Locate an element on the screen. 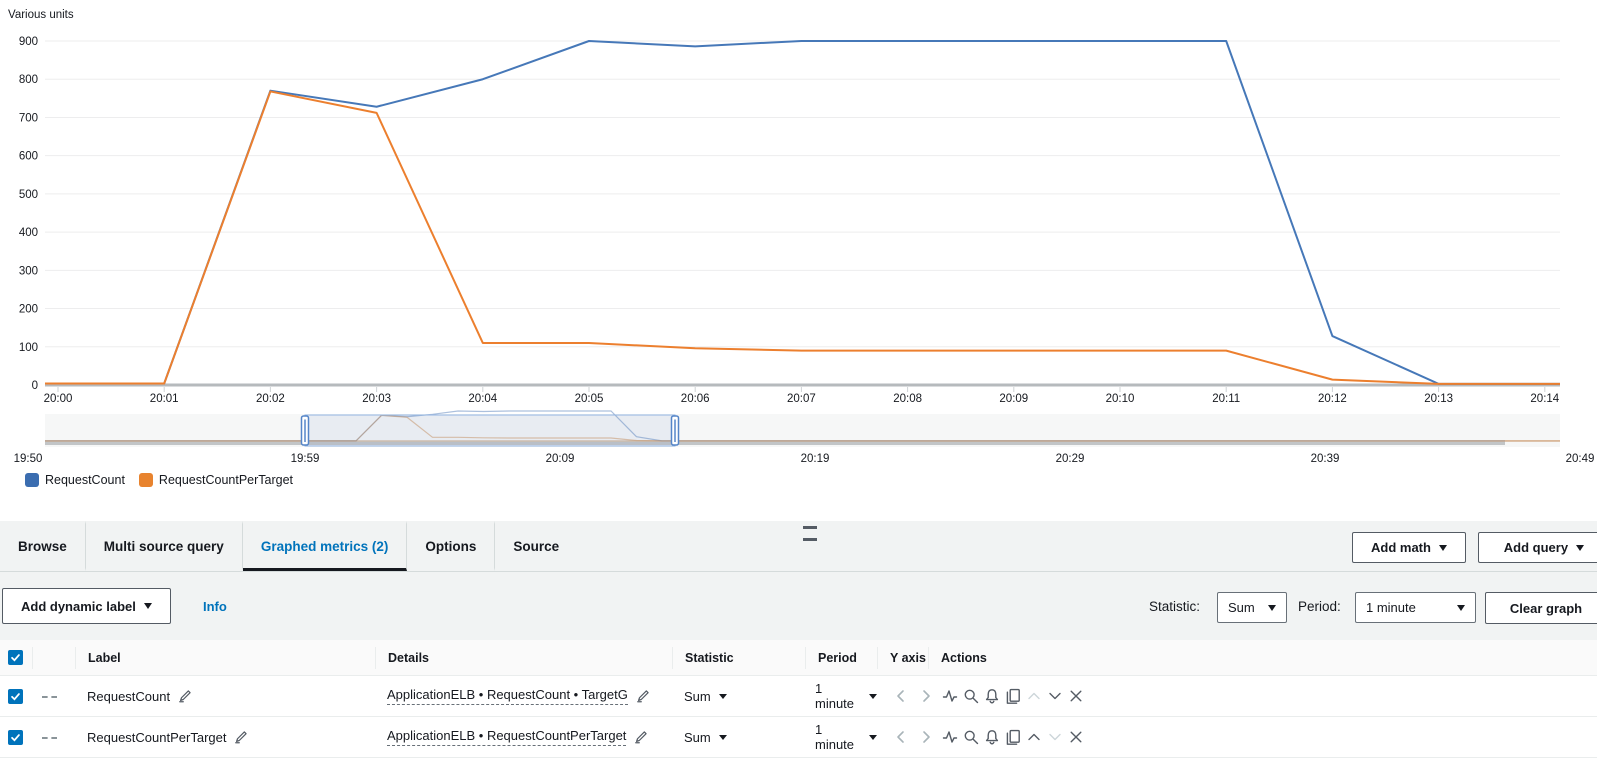 This screenshot has height=771, width=1597. metric-details: ApplicationELB • RequestCountPerTarget is located at coordinates (507, 737).